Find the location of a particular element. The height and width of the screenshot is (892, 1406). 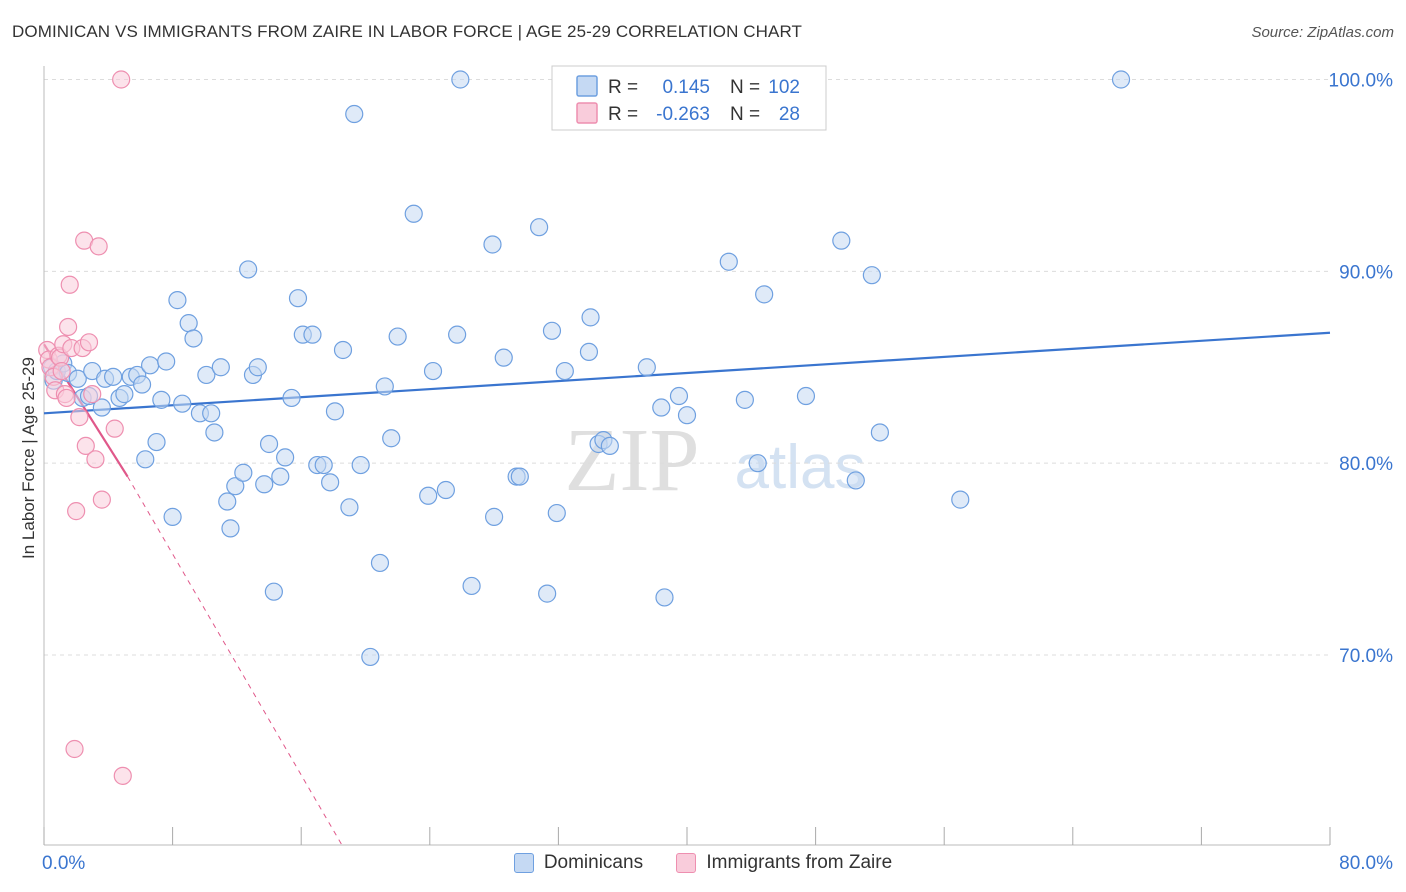

series-legend: Dominicans Immigrants from Zaire is located at coordinates (703, 865).